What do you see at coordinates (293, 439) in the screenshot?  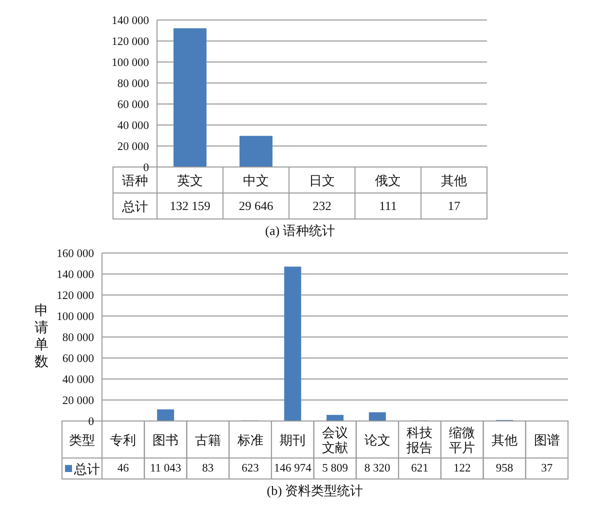 I see `x-tick-label: 期刊` at bounding box center [293, 439].